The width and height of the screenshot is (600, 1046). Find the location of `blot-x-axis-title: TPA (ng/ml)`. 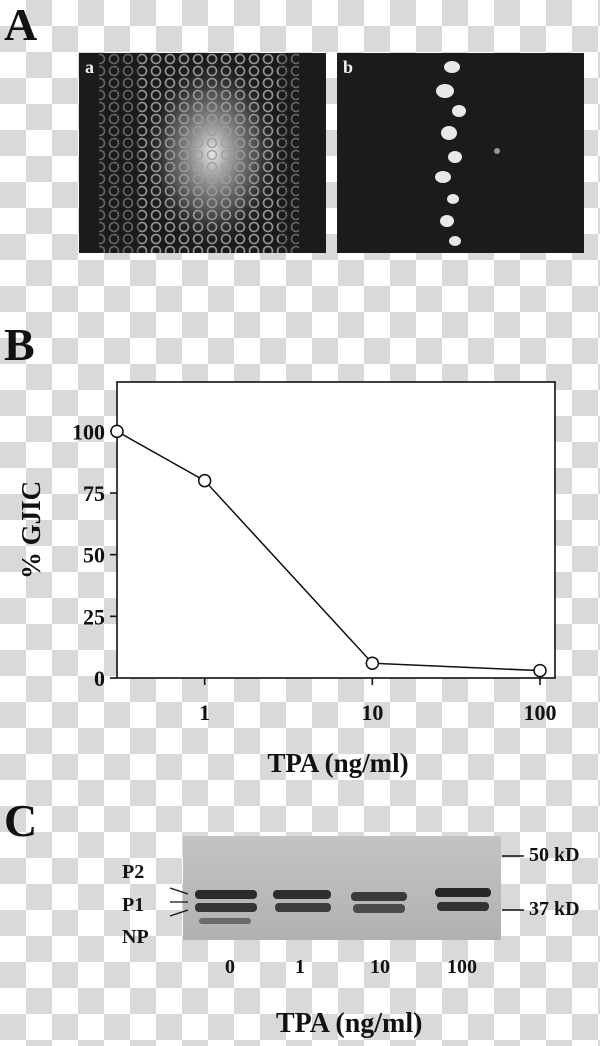

blot-x-axis-title: TPA (ng/ml) is located at coordinates (349, 1023).